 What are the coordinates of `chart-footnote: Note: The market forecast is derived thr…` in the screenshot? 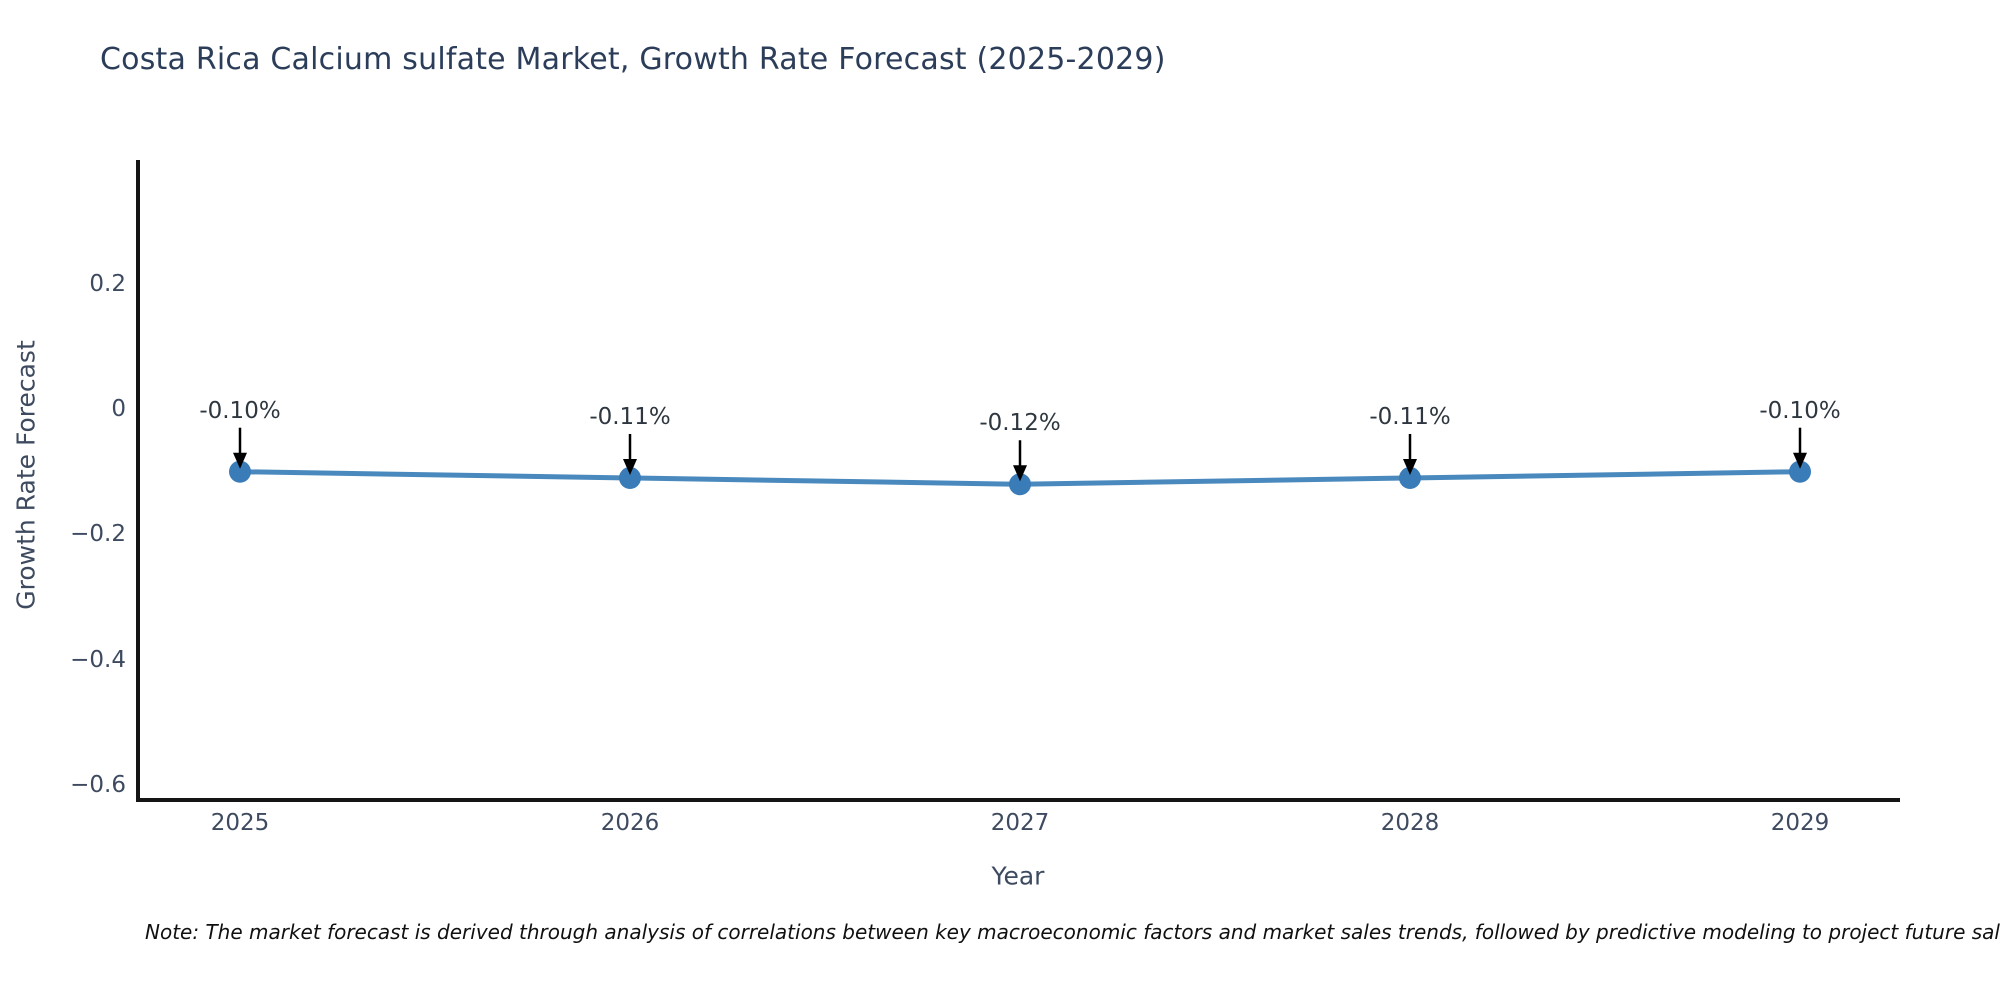 It's located at (1072, 932).